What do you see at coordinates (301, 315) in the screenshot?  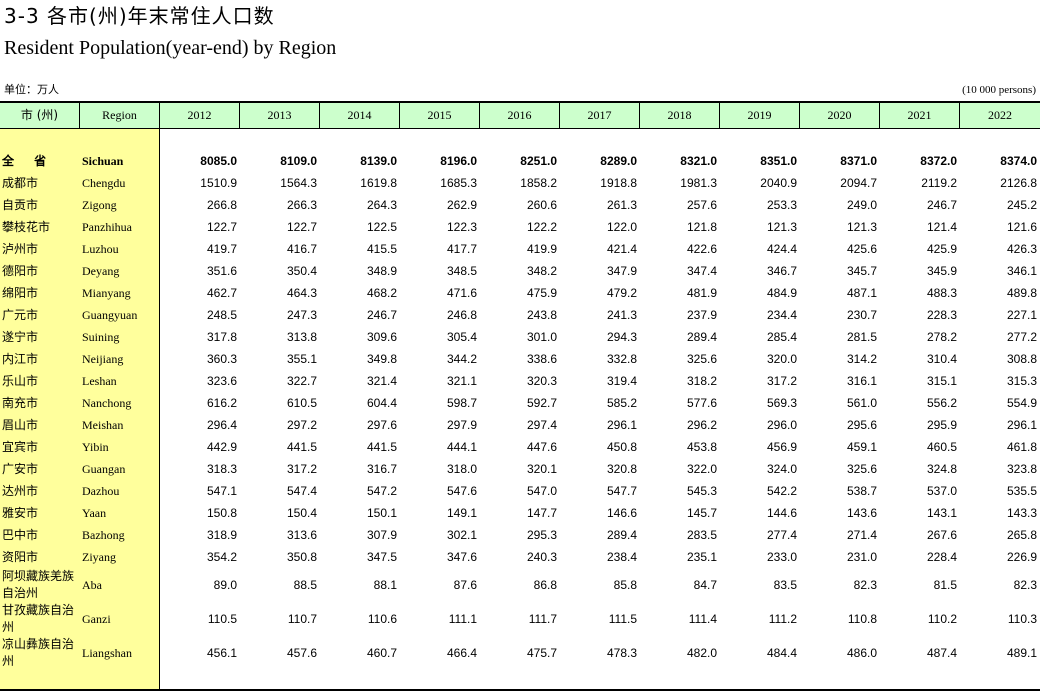 I see `population-value: 247.3` at bounding box center [301, 315].